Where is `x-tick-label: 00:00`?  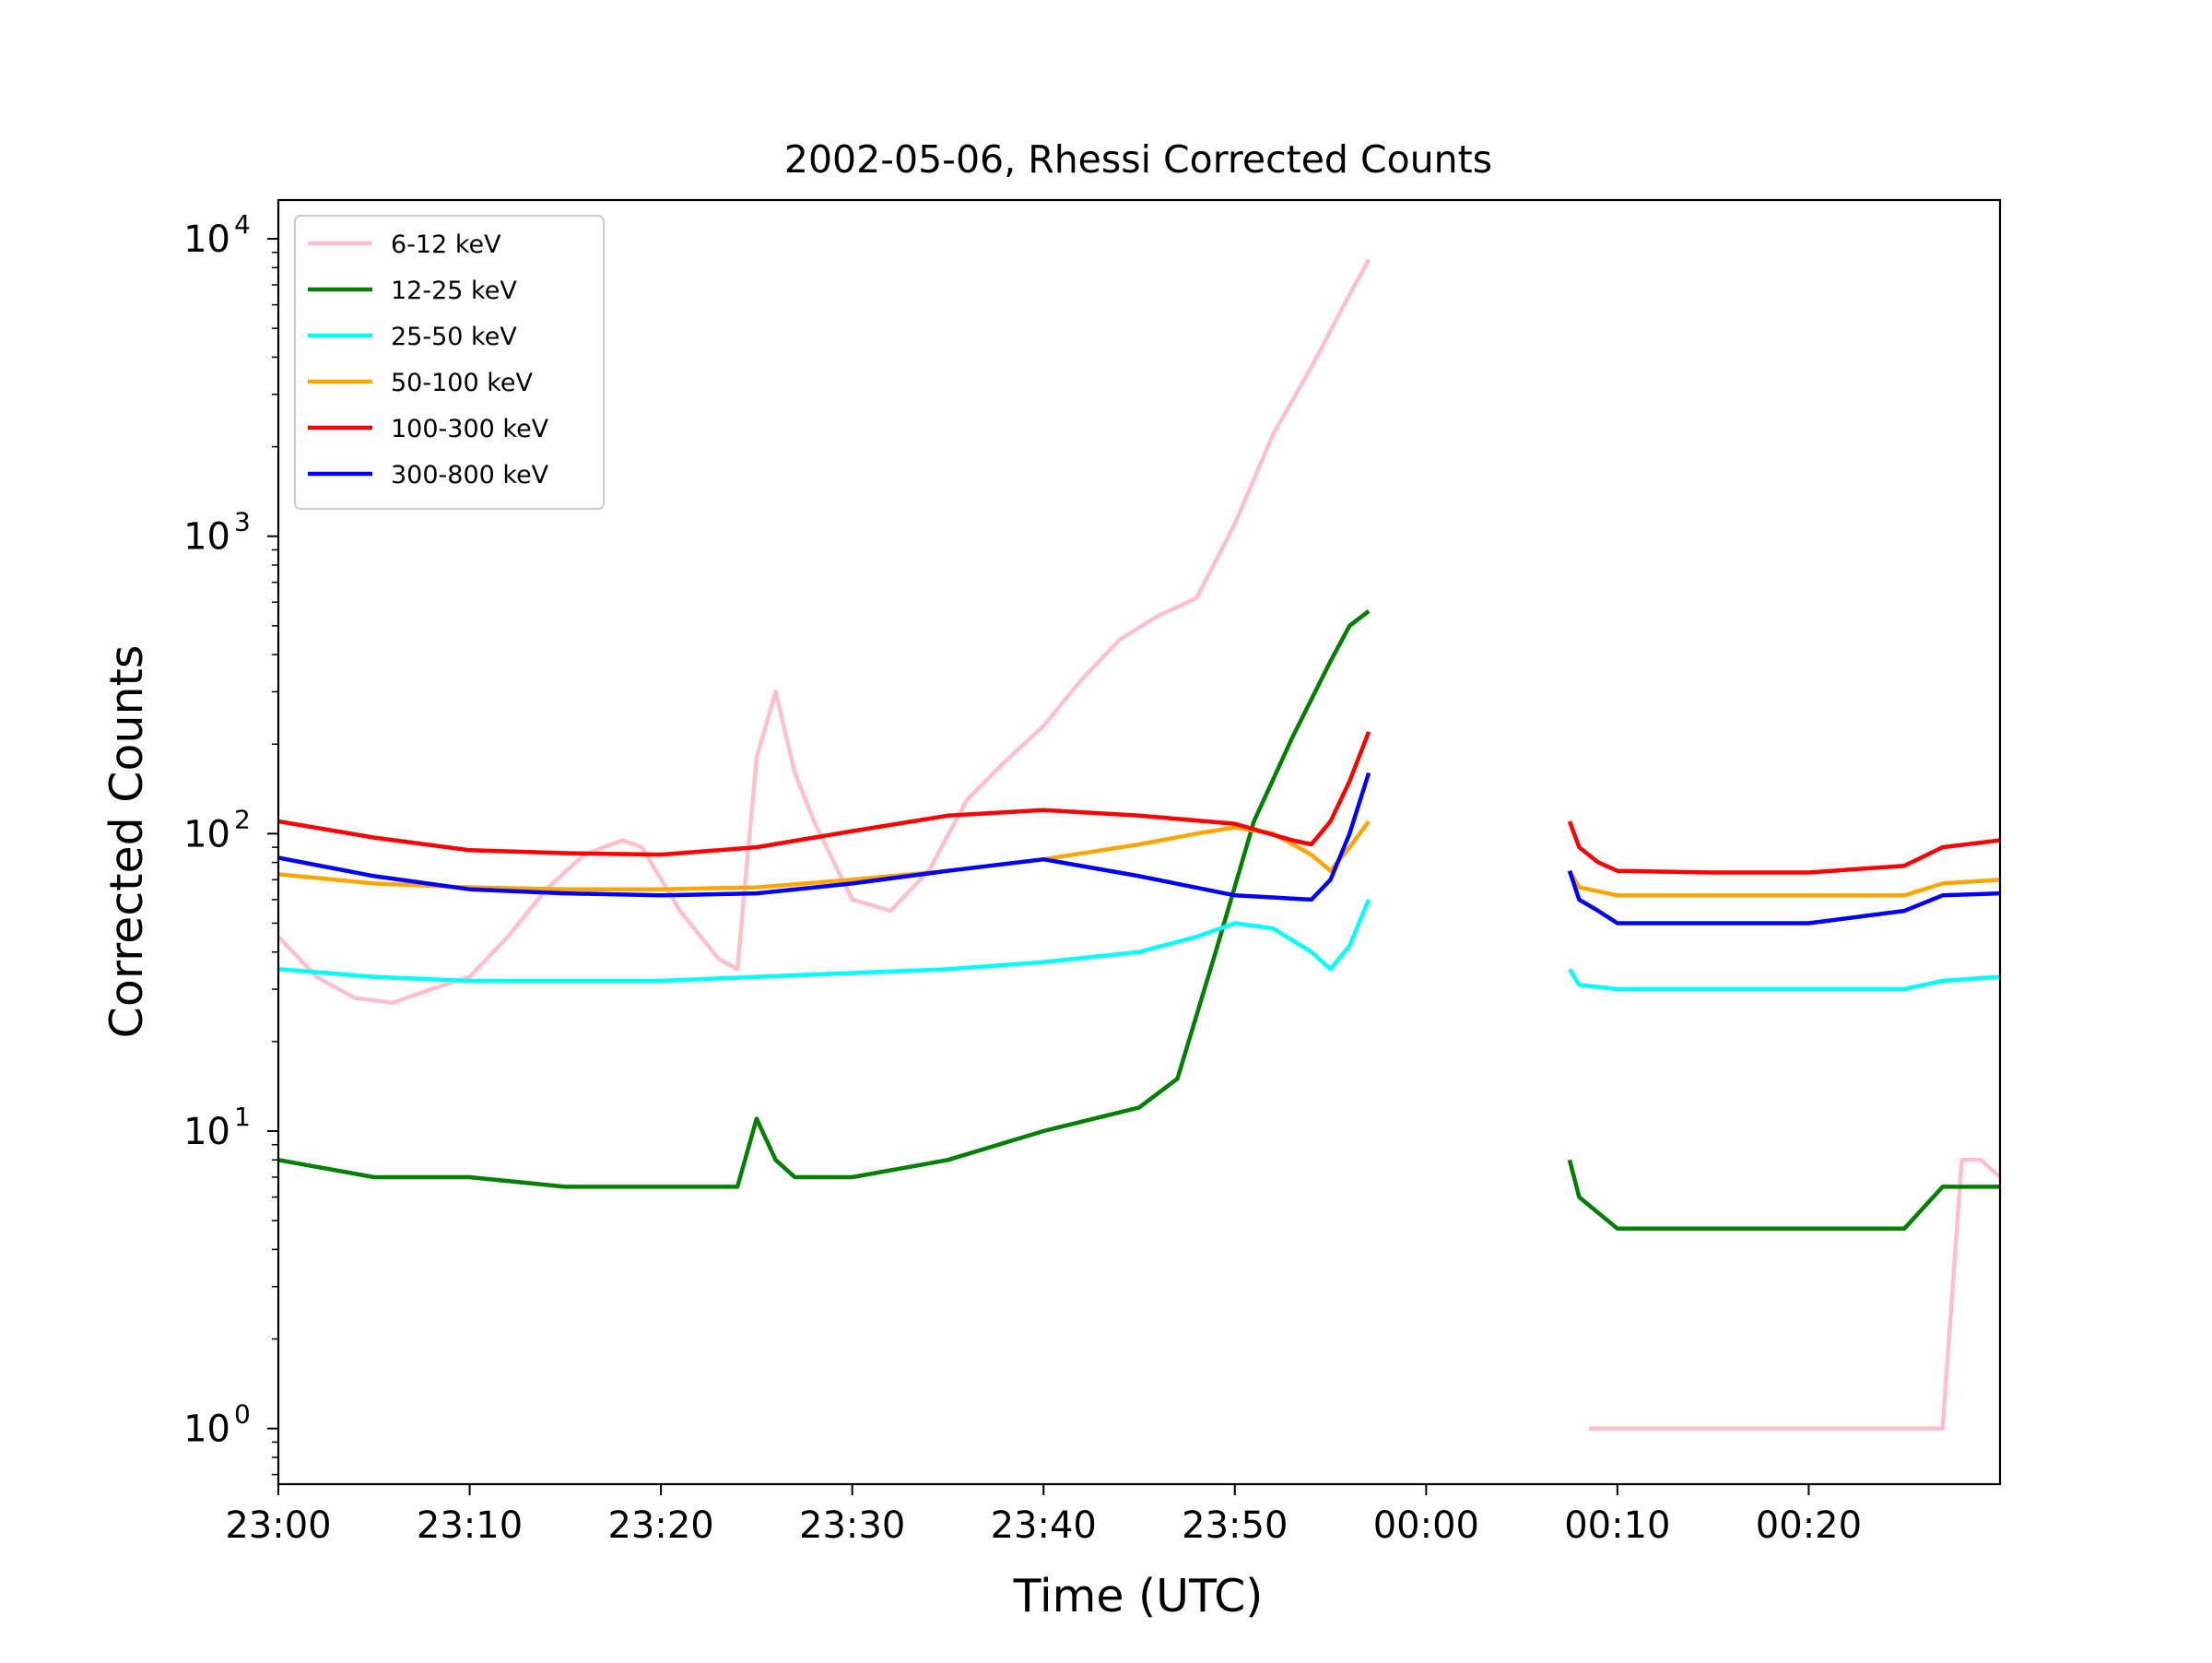
x-tick-label: 00:00 is located at coordinates (1426, 1525).